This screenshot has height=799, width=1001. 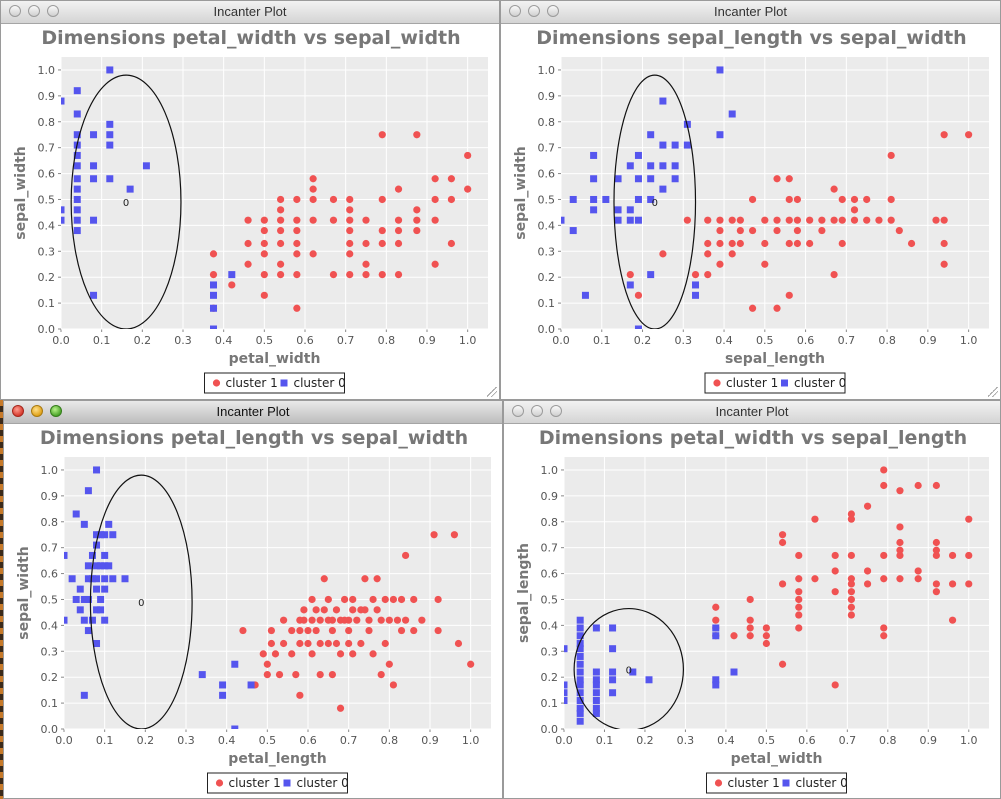 I want to click on x-tick-label: 0.4, so click(x=227, y=740).